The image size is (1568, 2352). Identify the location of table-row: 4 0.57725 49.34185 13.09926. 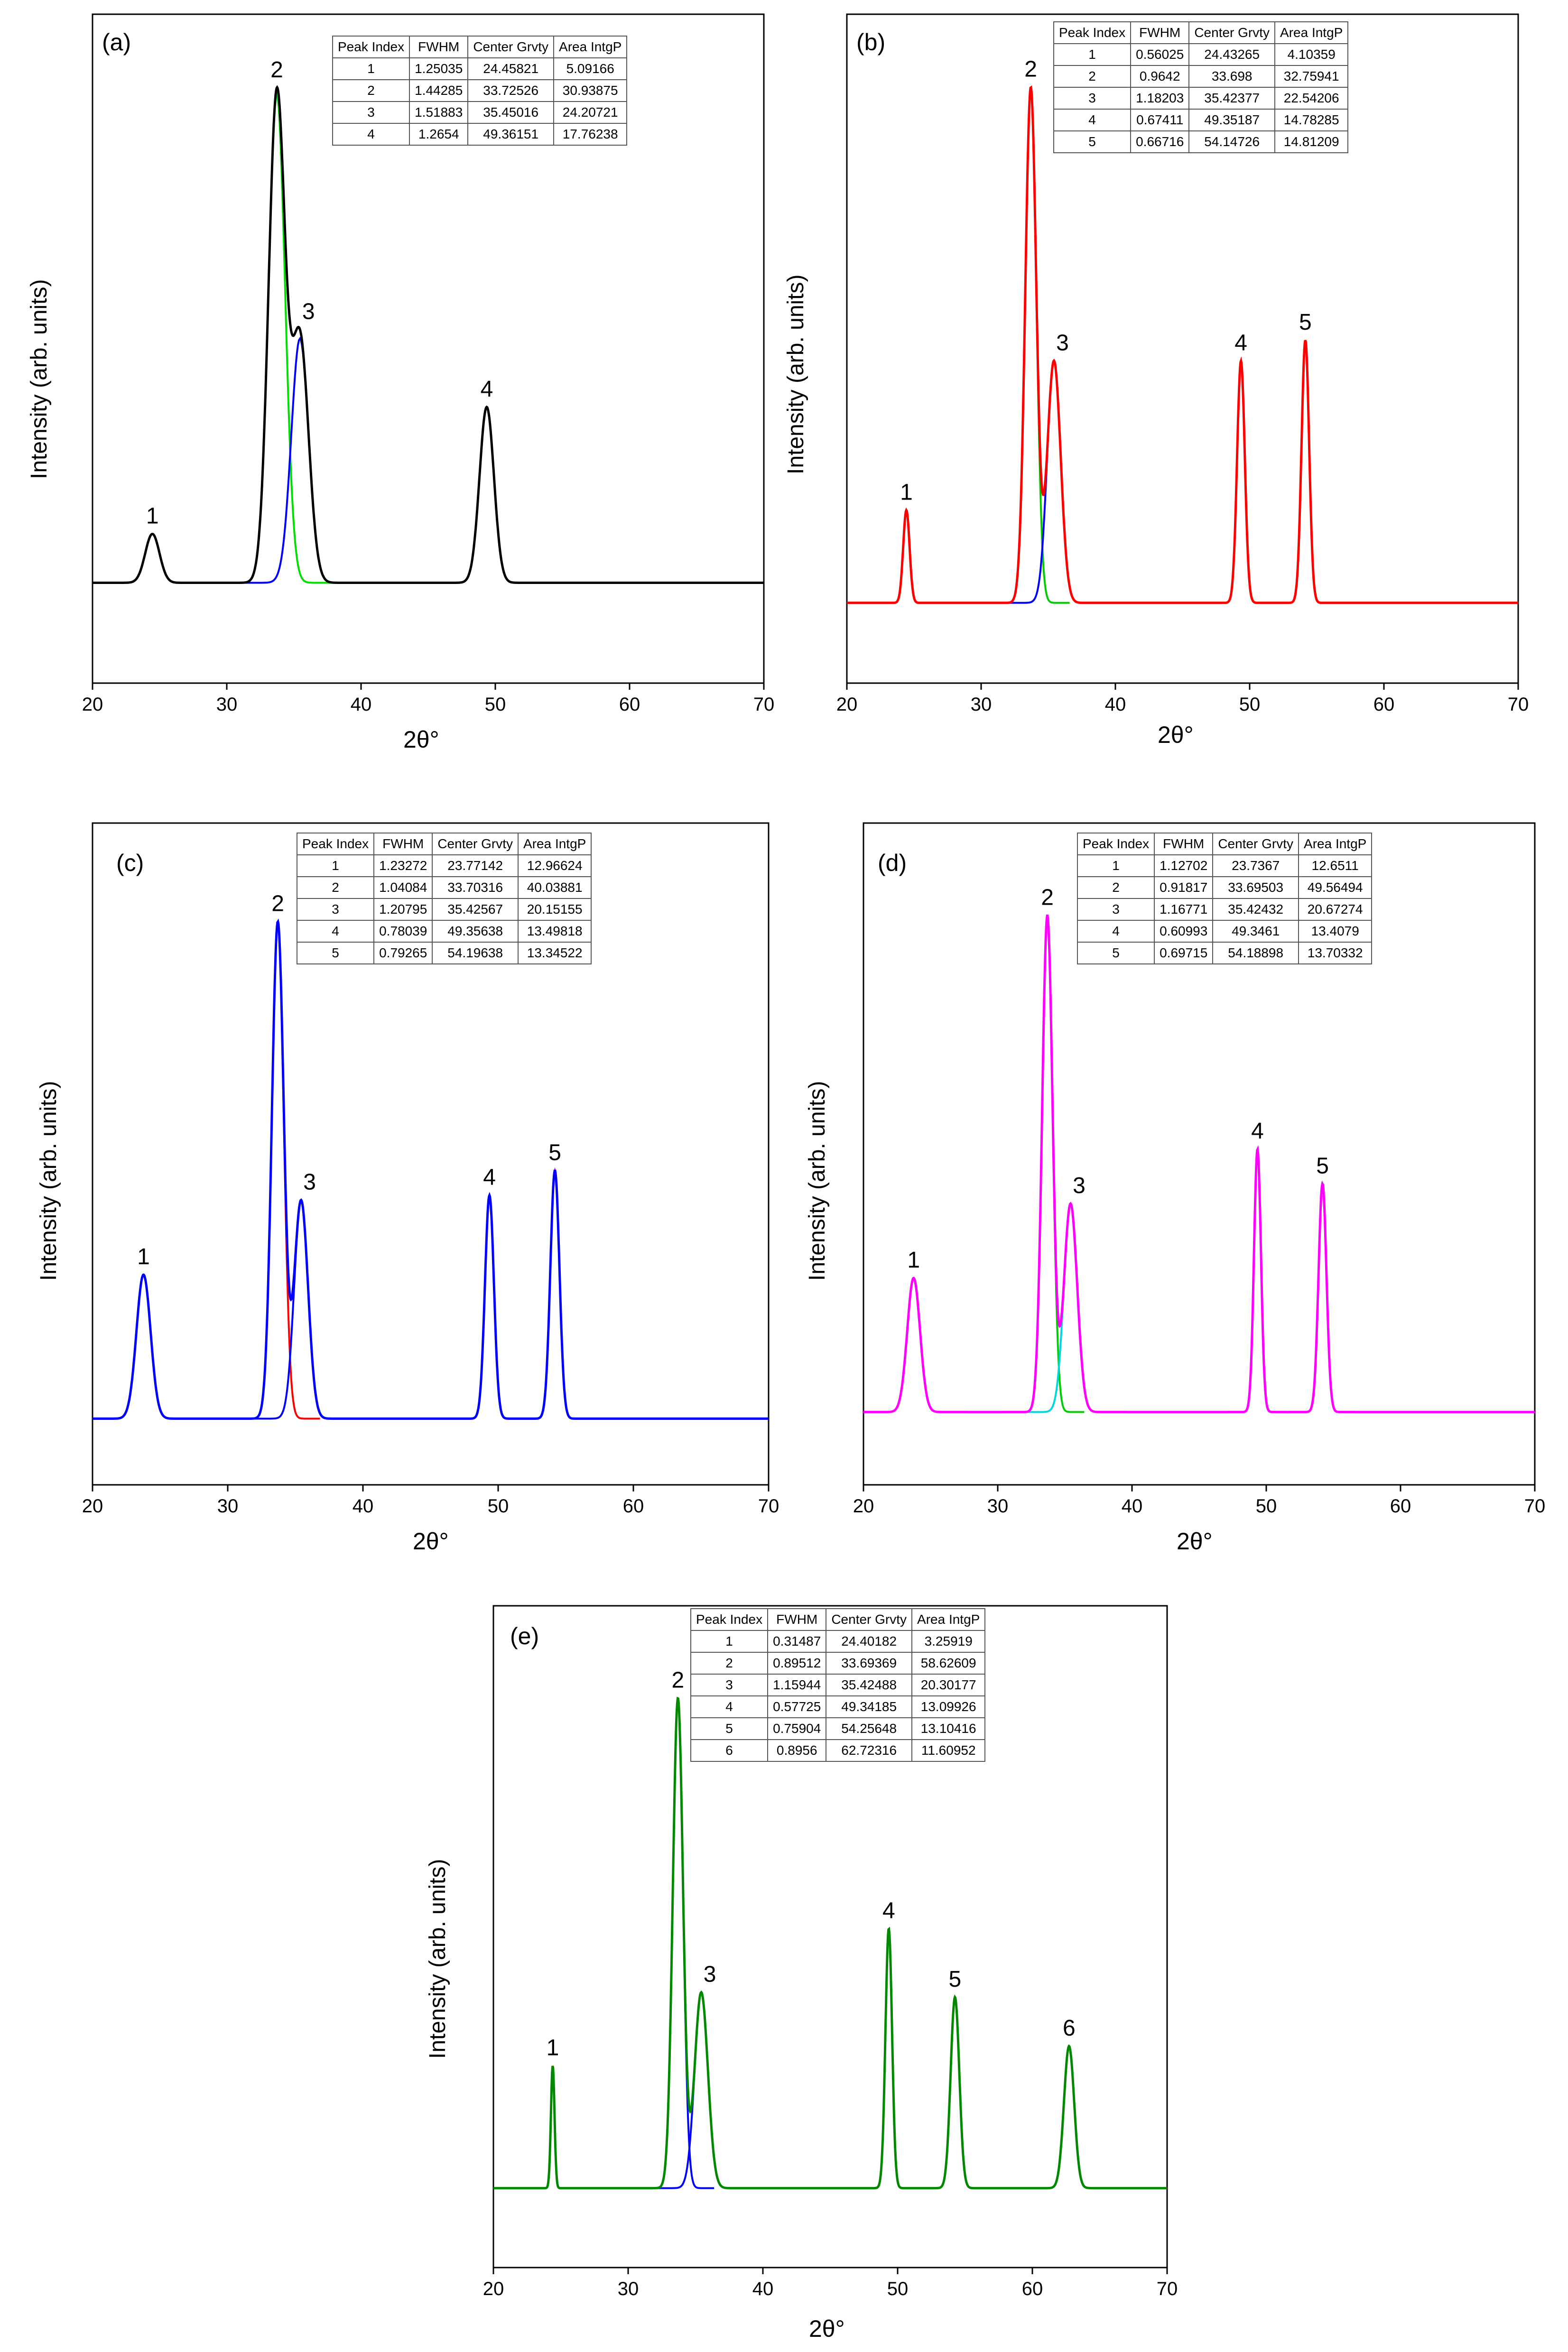
(838, 1706).